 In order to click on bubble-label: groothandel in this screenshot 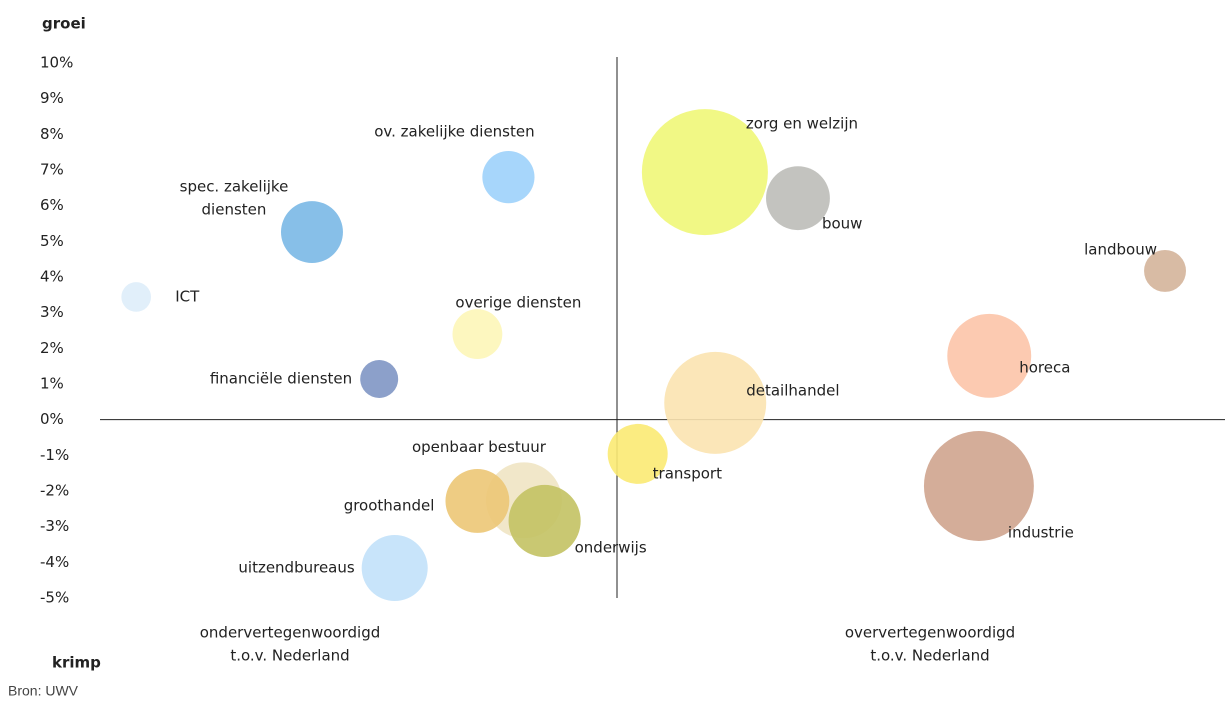, I will do `click(389, 505)`.